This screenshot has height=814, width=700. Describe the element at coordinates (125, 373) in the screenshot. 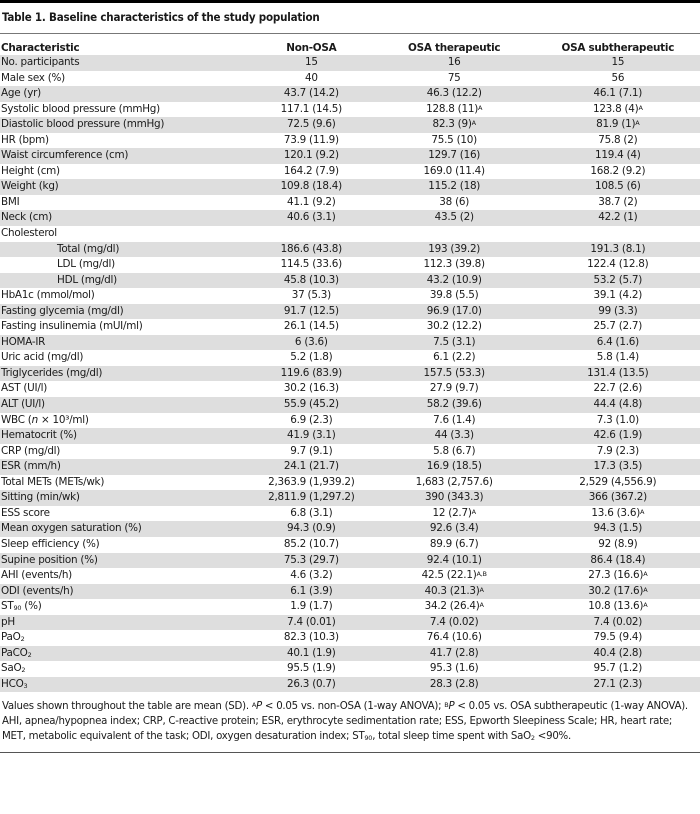

I see `row-label: Triglycerides (mg/dl)` at that location.